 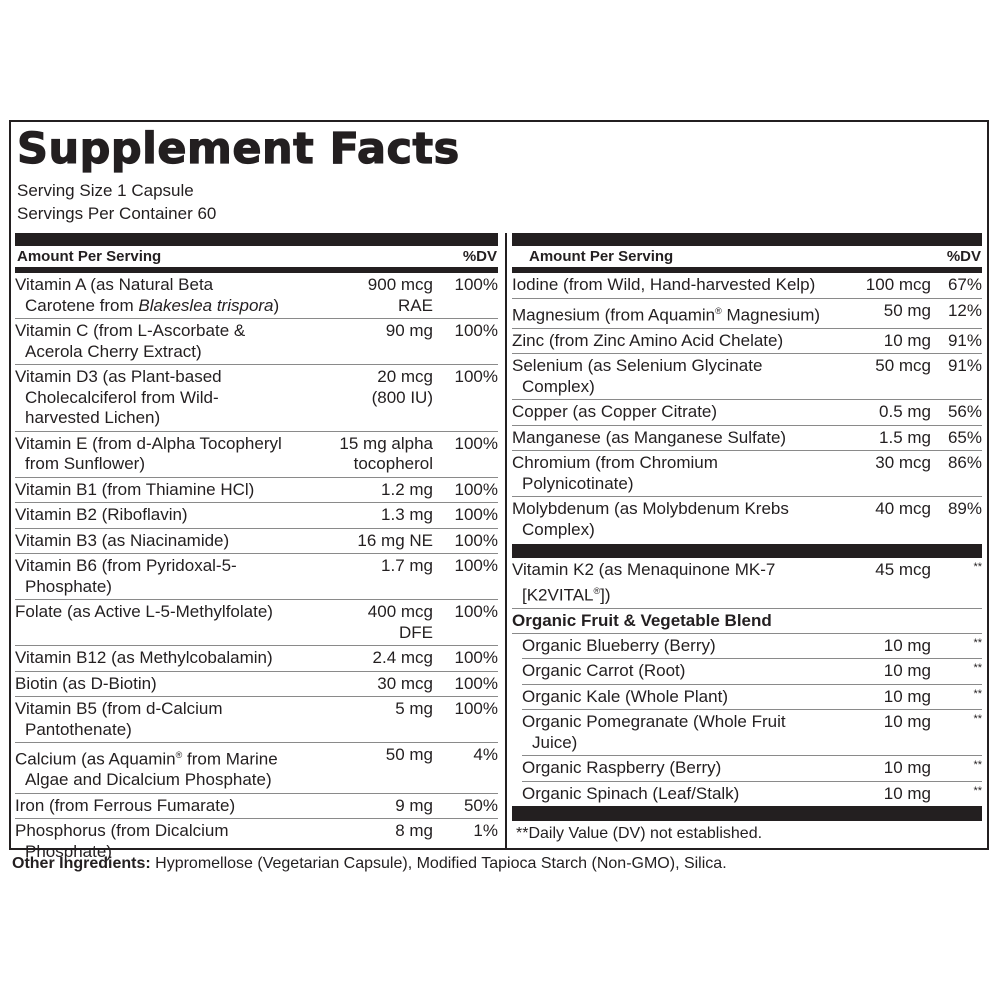 What do you see at coordinates (256, 684) in the screenshot?
I see `nutrient-row: Biotin (as D-Biotin) 30 mcg 100%` at bounding box center [256, 684].